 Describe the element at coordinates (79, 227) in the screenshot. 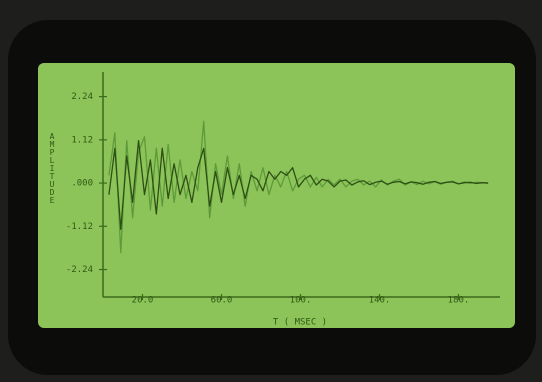

I see `y-tick-label: -1.12` at that location.